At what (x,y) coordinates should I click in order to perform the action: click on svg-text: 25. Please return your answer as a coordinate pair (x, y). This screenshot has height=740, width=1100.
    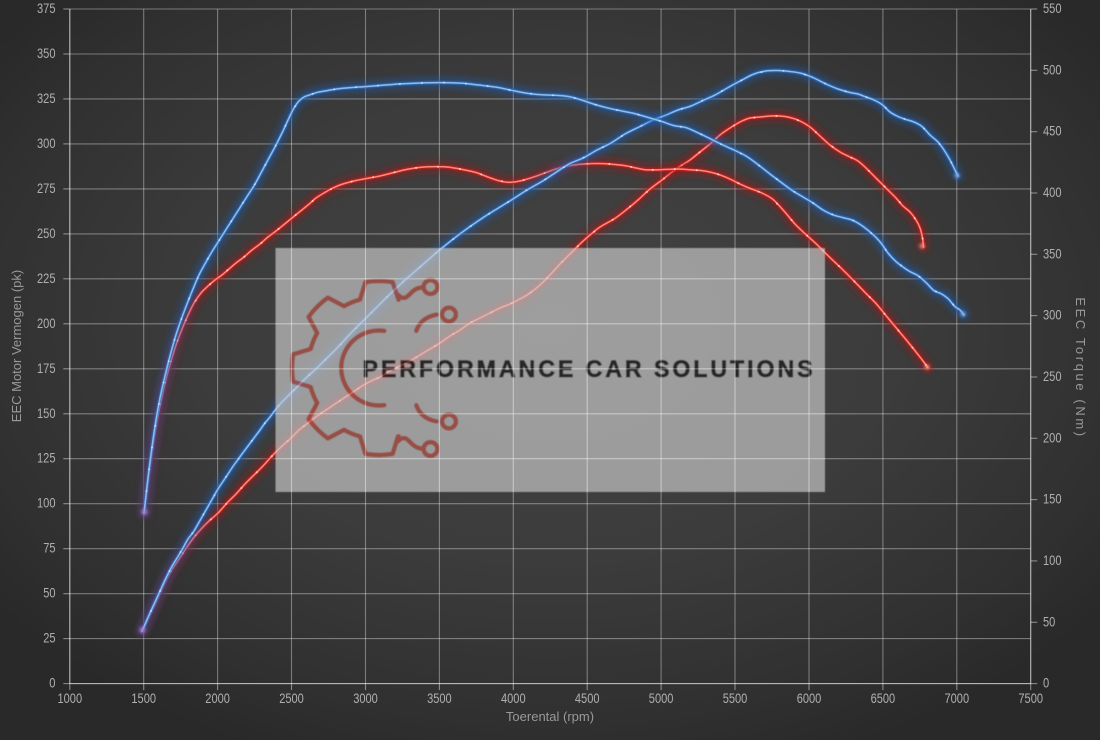
    Looking at the image, I should click on (49, 638).